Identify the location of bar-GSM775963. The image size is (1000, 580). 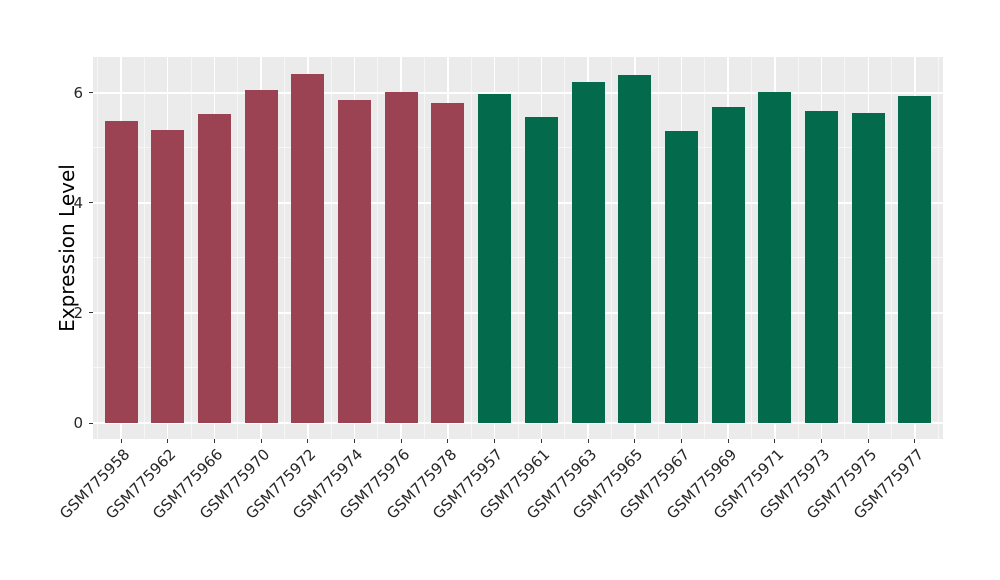
(588, 252).